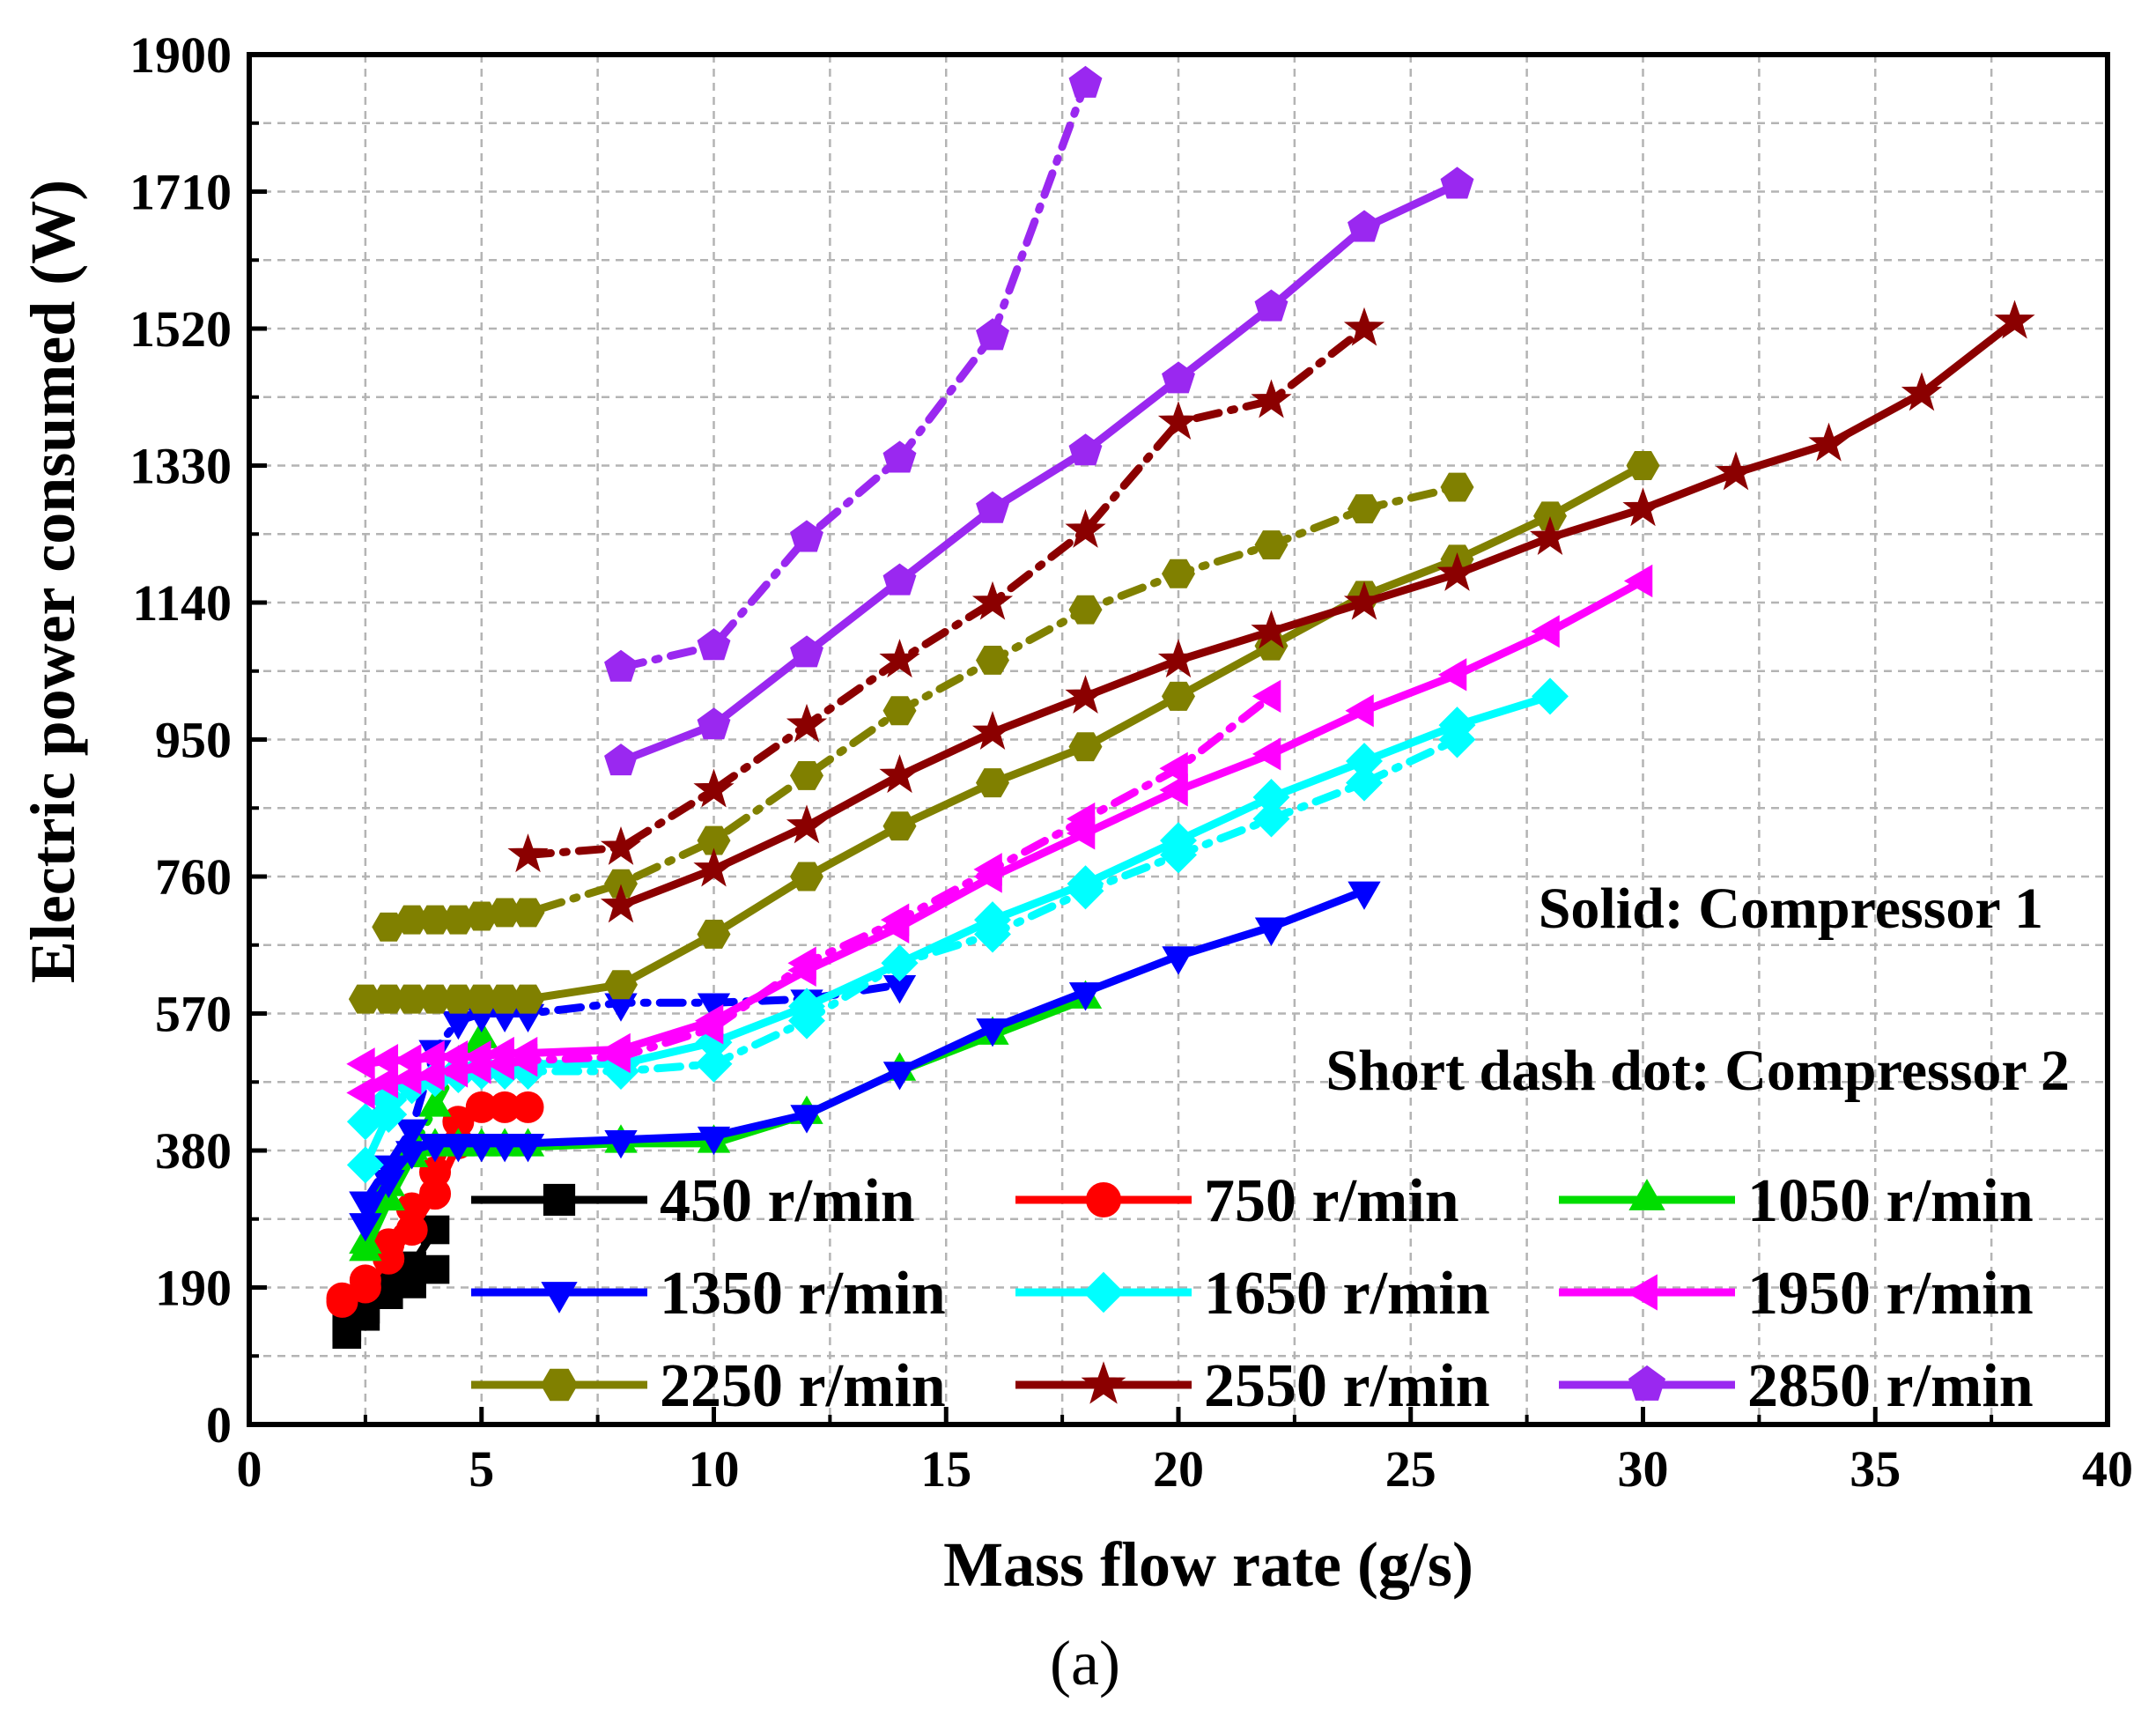  Describe the element at coordinates (708, 1294) in the screenshot. I see `legend-item: 1350 r/min` at that location.